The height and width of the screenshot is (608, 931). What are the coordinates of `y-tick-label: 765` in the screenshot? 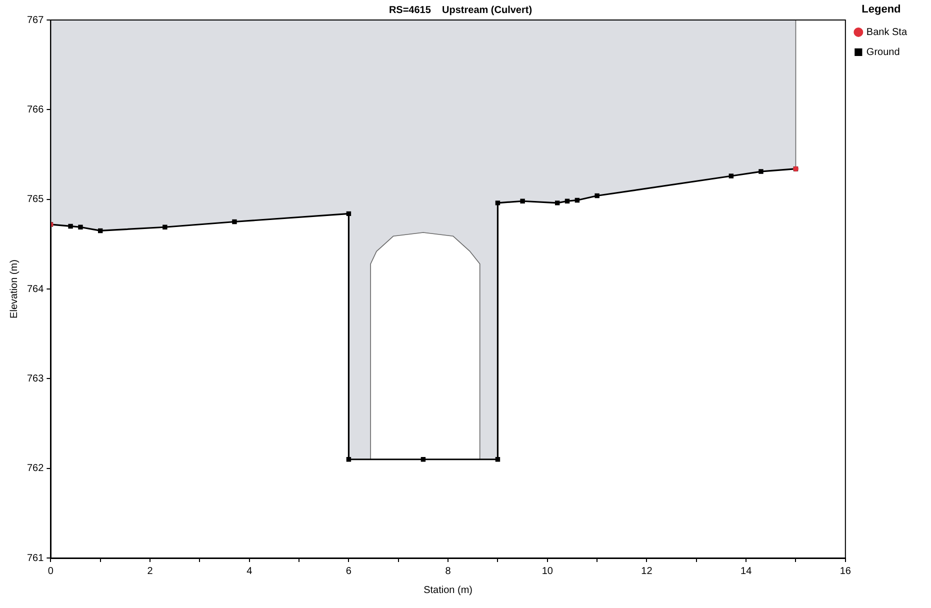 It's located at (35, 200).